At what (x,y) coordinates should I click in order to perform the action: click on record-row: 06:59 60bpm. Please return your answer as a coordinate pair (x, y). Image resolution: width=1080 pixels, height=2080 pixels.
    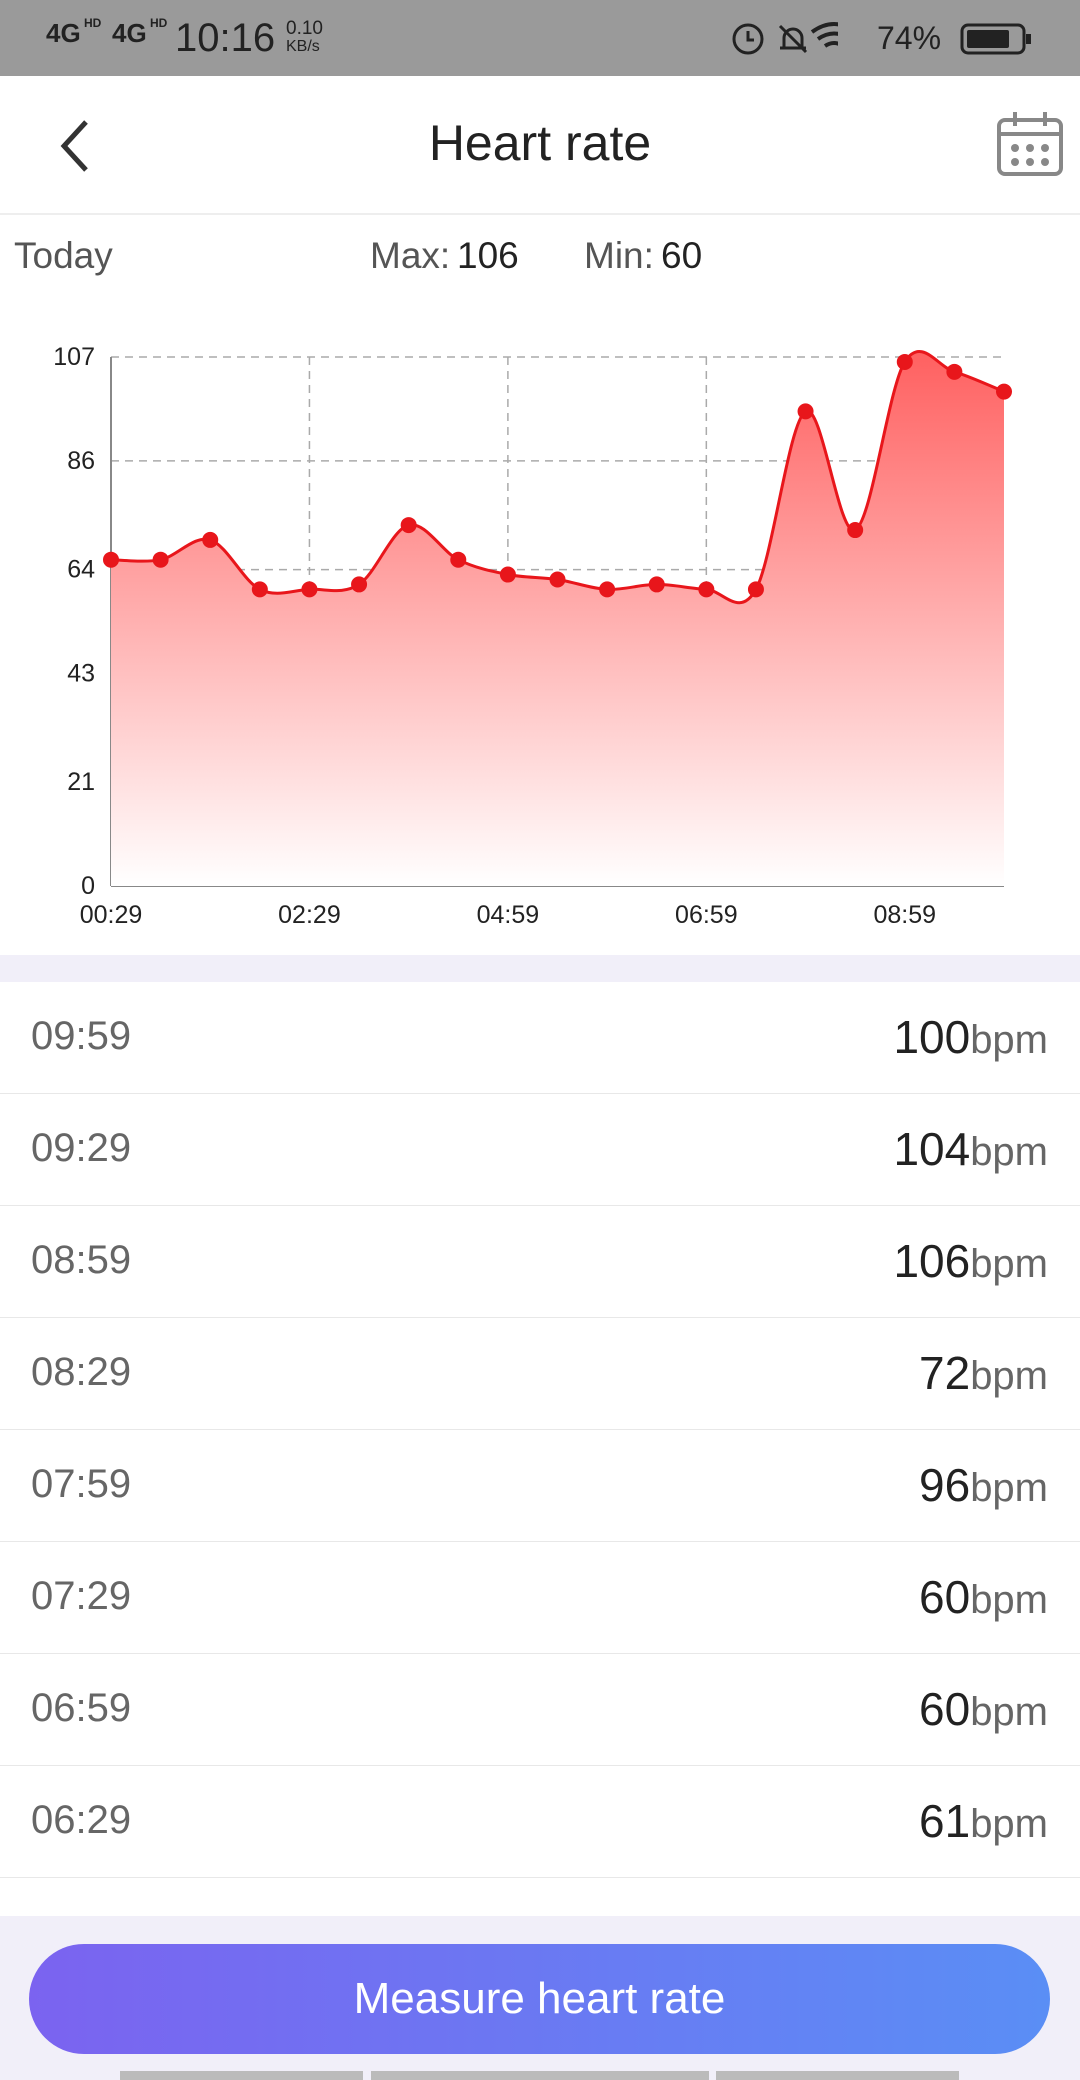
    Looking at the image, I should click on (540, 1710).